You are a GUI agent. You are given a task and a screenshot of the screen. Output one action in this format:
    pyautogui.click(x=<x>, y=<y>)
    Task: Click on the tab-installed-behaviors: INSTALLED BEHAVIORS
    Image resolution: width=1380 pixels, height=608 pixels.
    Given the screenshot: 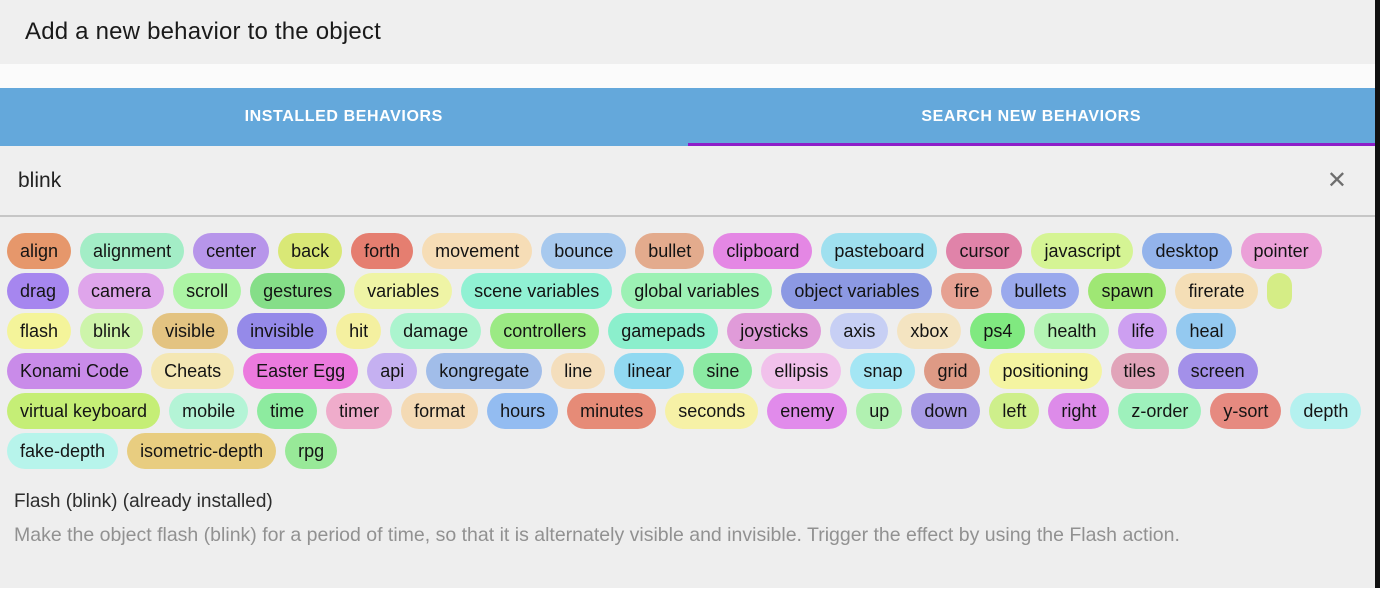 What is the action you would take?
    pyautogui.click(x=344, y=117)
    